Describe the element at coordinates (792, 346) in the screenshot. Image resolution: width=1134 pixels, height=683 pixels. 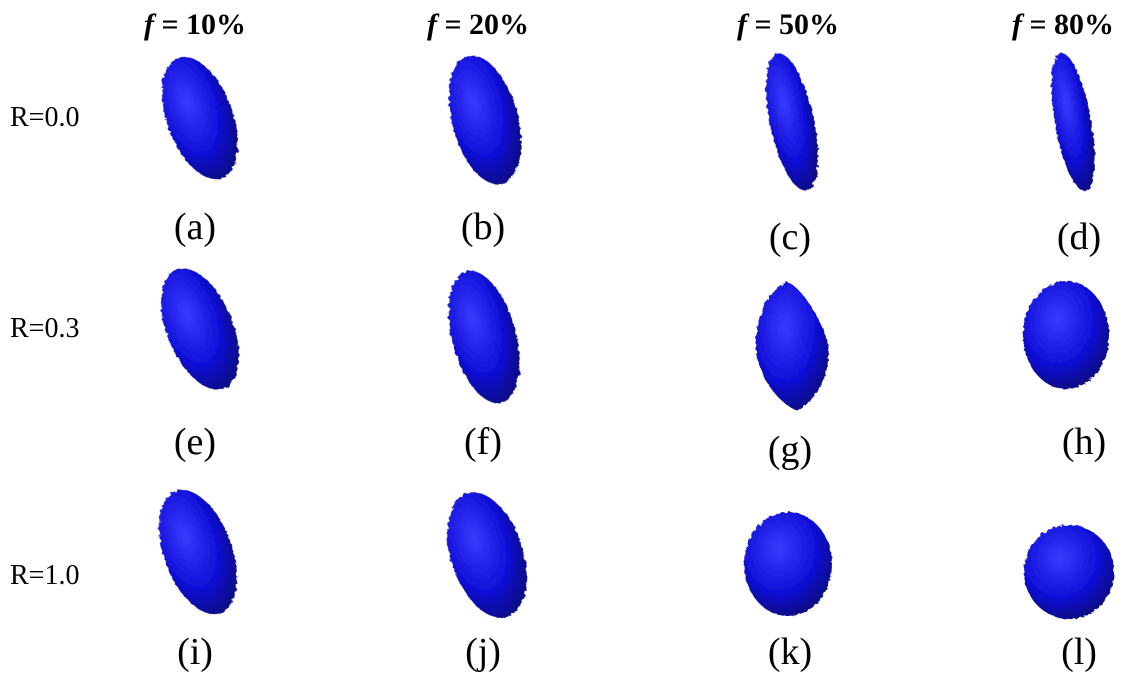
I see `shape-g` at that location.